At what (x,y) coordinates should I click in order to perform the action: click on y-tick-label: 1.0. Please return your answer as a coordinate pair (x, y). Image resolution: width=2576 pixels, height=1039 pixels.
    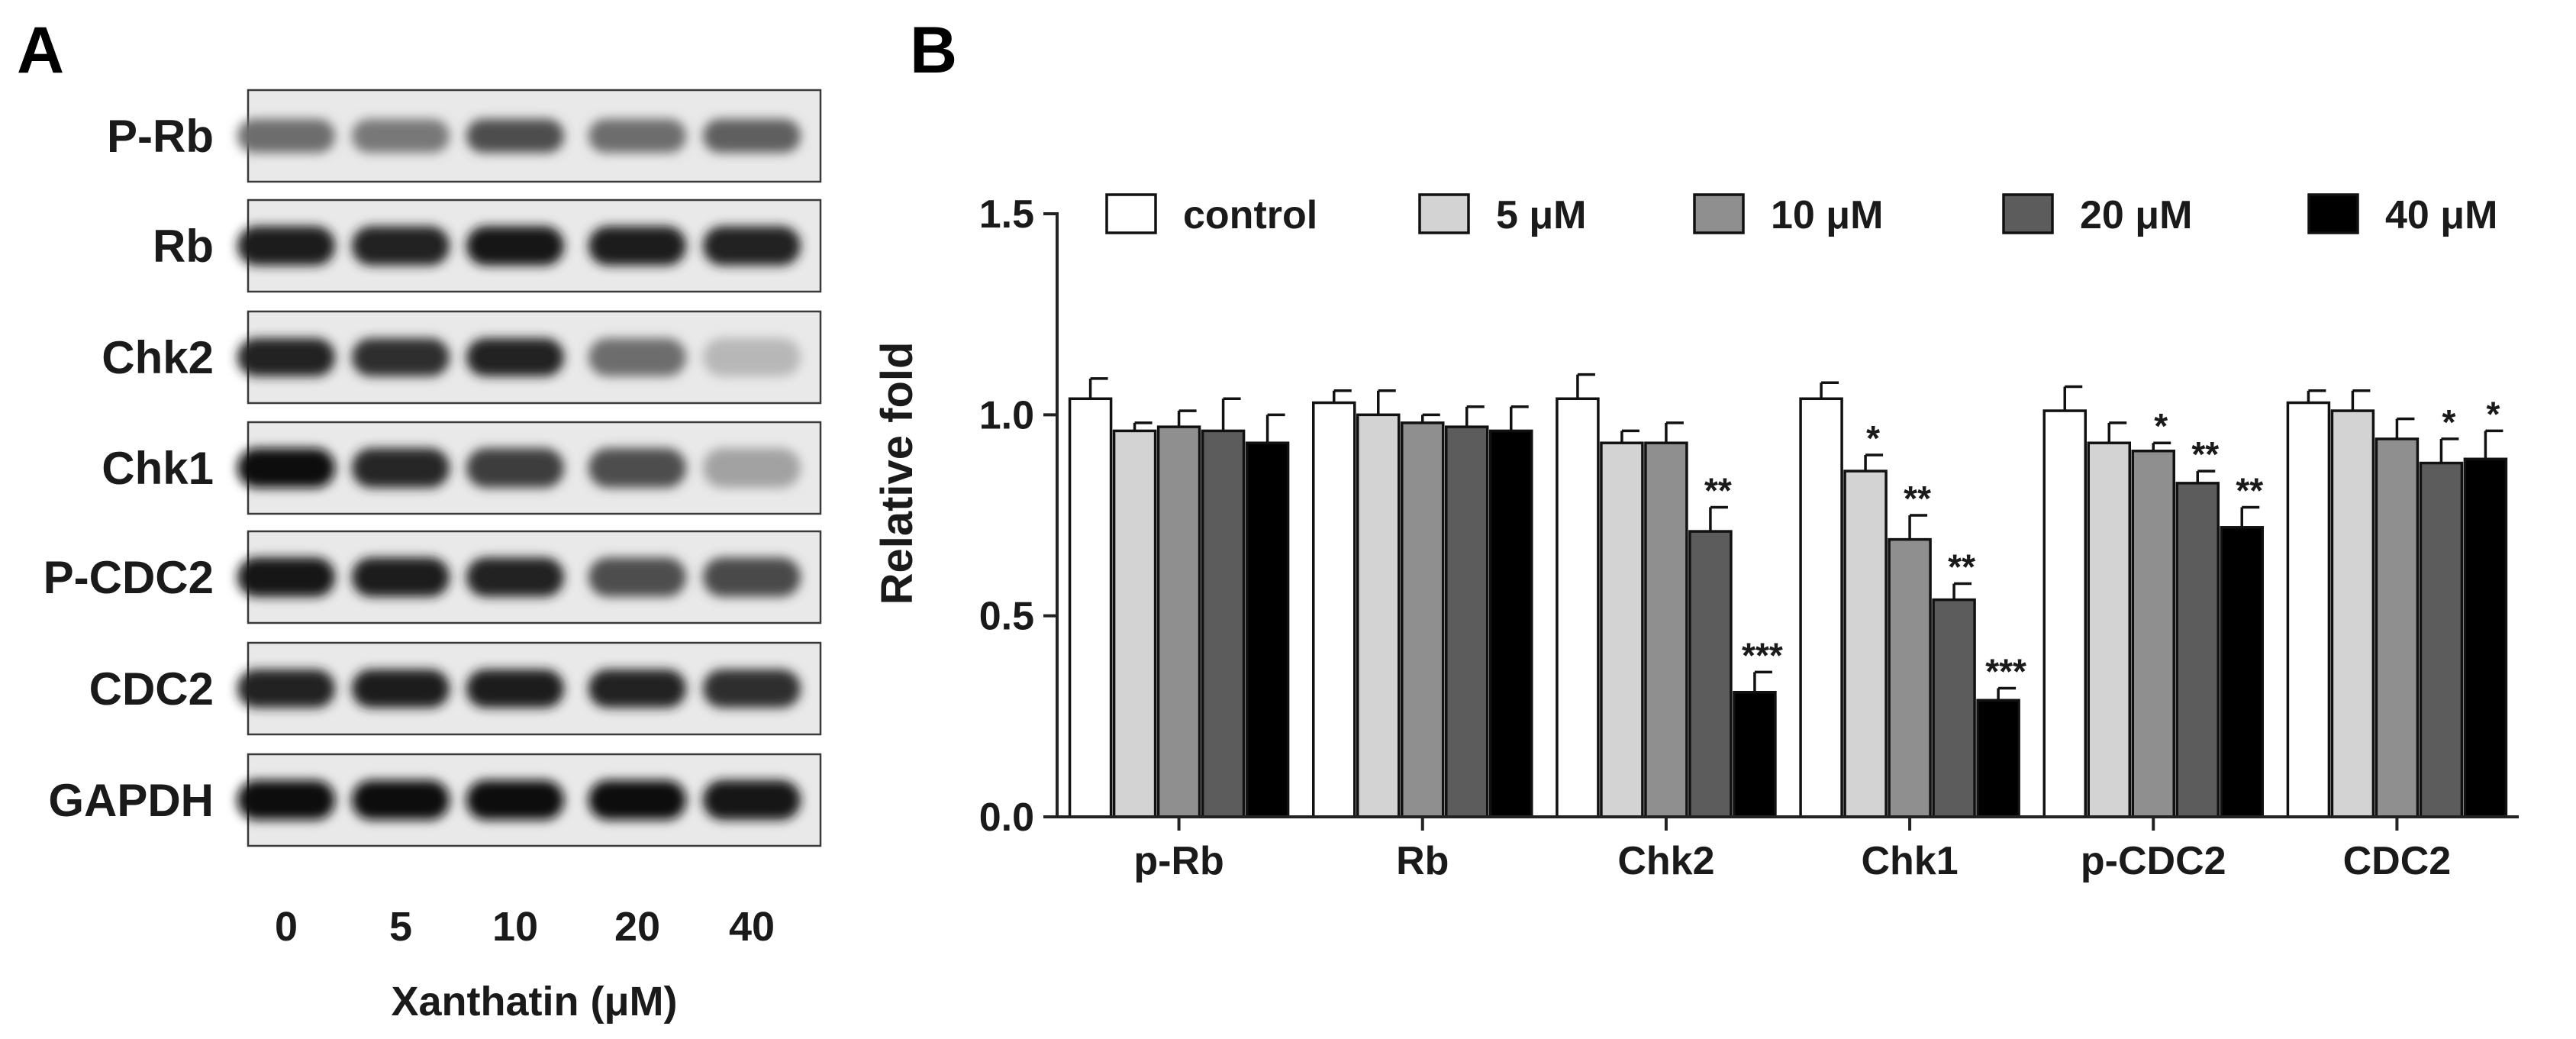
    Looking at the image, I should click on (1007, 415).